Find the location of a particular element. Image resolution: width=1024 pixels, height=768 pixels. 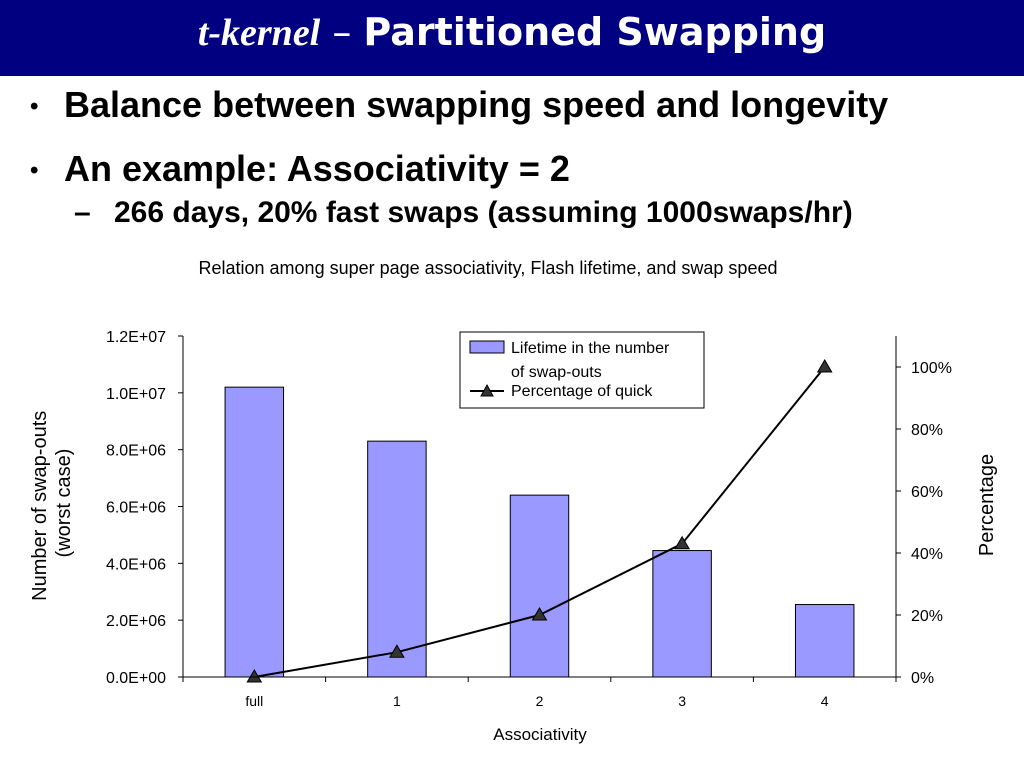

x-tick-label: 2 is located at coordinates (540, 701).